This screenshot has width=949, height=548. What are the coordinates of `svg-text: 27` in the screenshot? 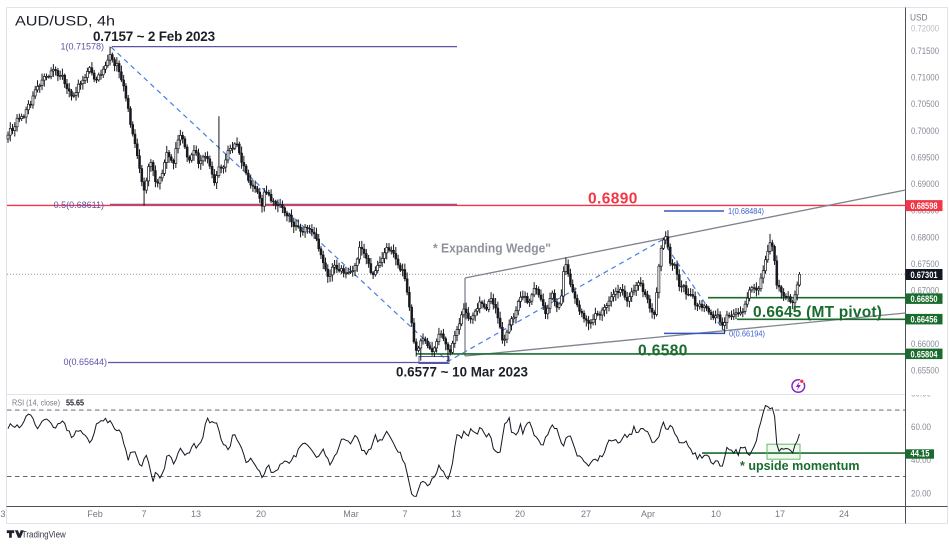 It's located at (586, 514).